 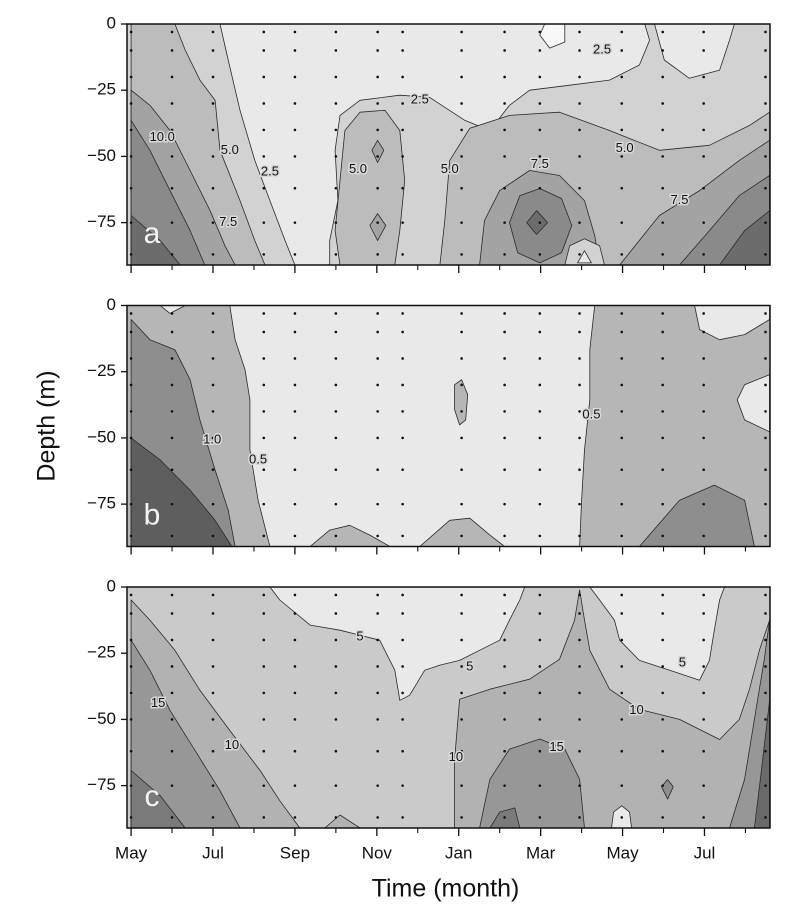 I want to click on x-tick-label: May, so click(x=622, y=852).